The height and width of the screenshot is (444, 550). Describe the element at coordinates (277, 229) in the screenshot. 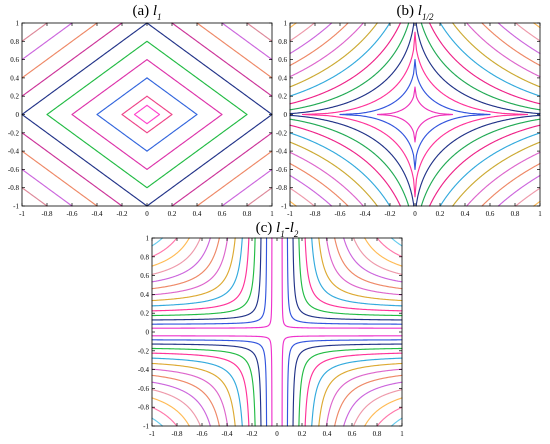

I see `panel-title: (c) l1-l2` at that location.